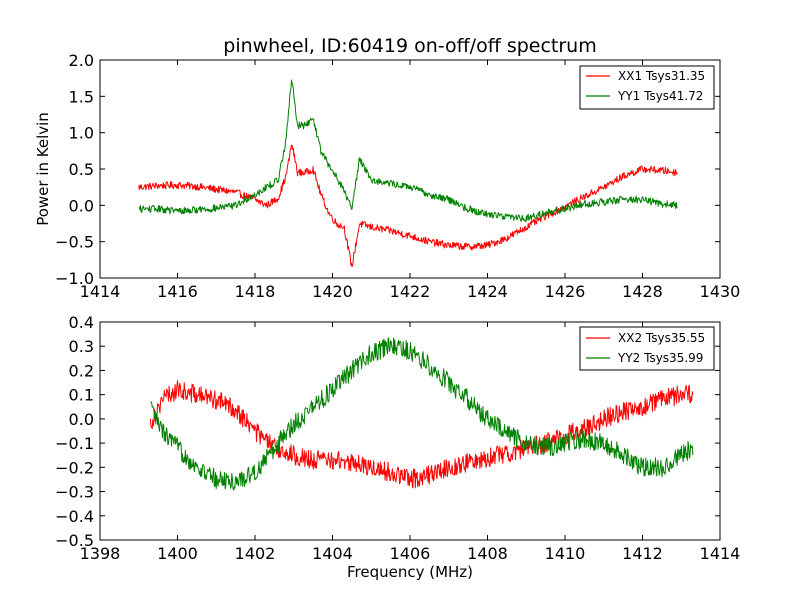 The height and width of the screenshot is (600, 800). I want to click on x-tick-label: 1408, so click(487, 553).